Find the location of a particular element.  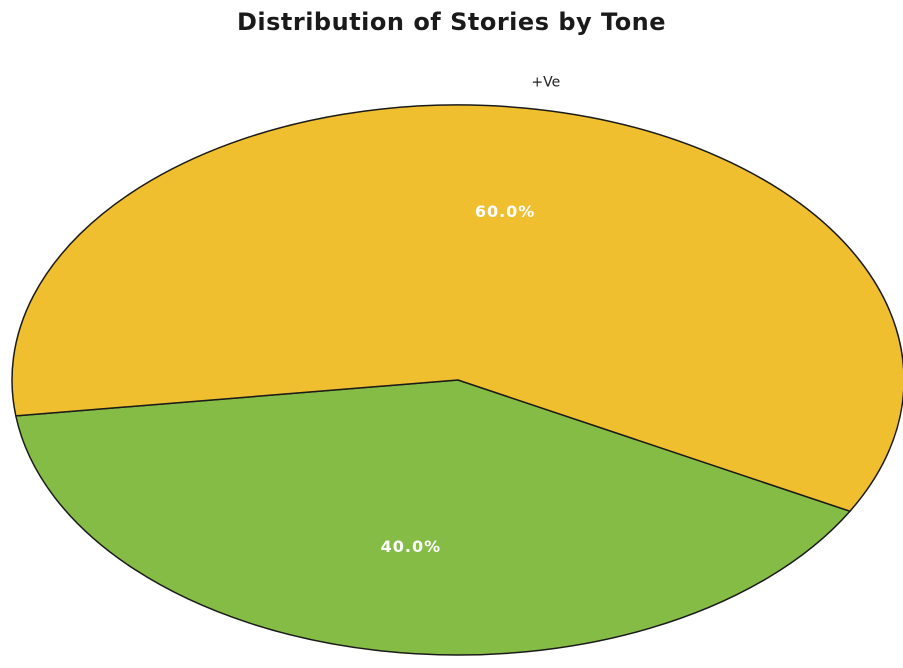

chart-title: Distribution of Stories by Tone is located at coordinates (451, 22).